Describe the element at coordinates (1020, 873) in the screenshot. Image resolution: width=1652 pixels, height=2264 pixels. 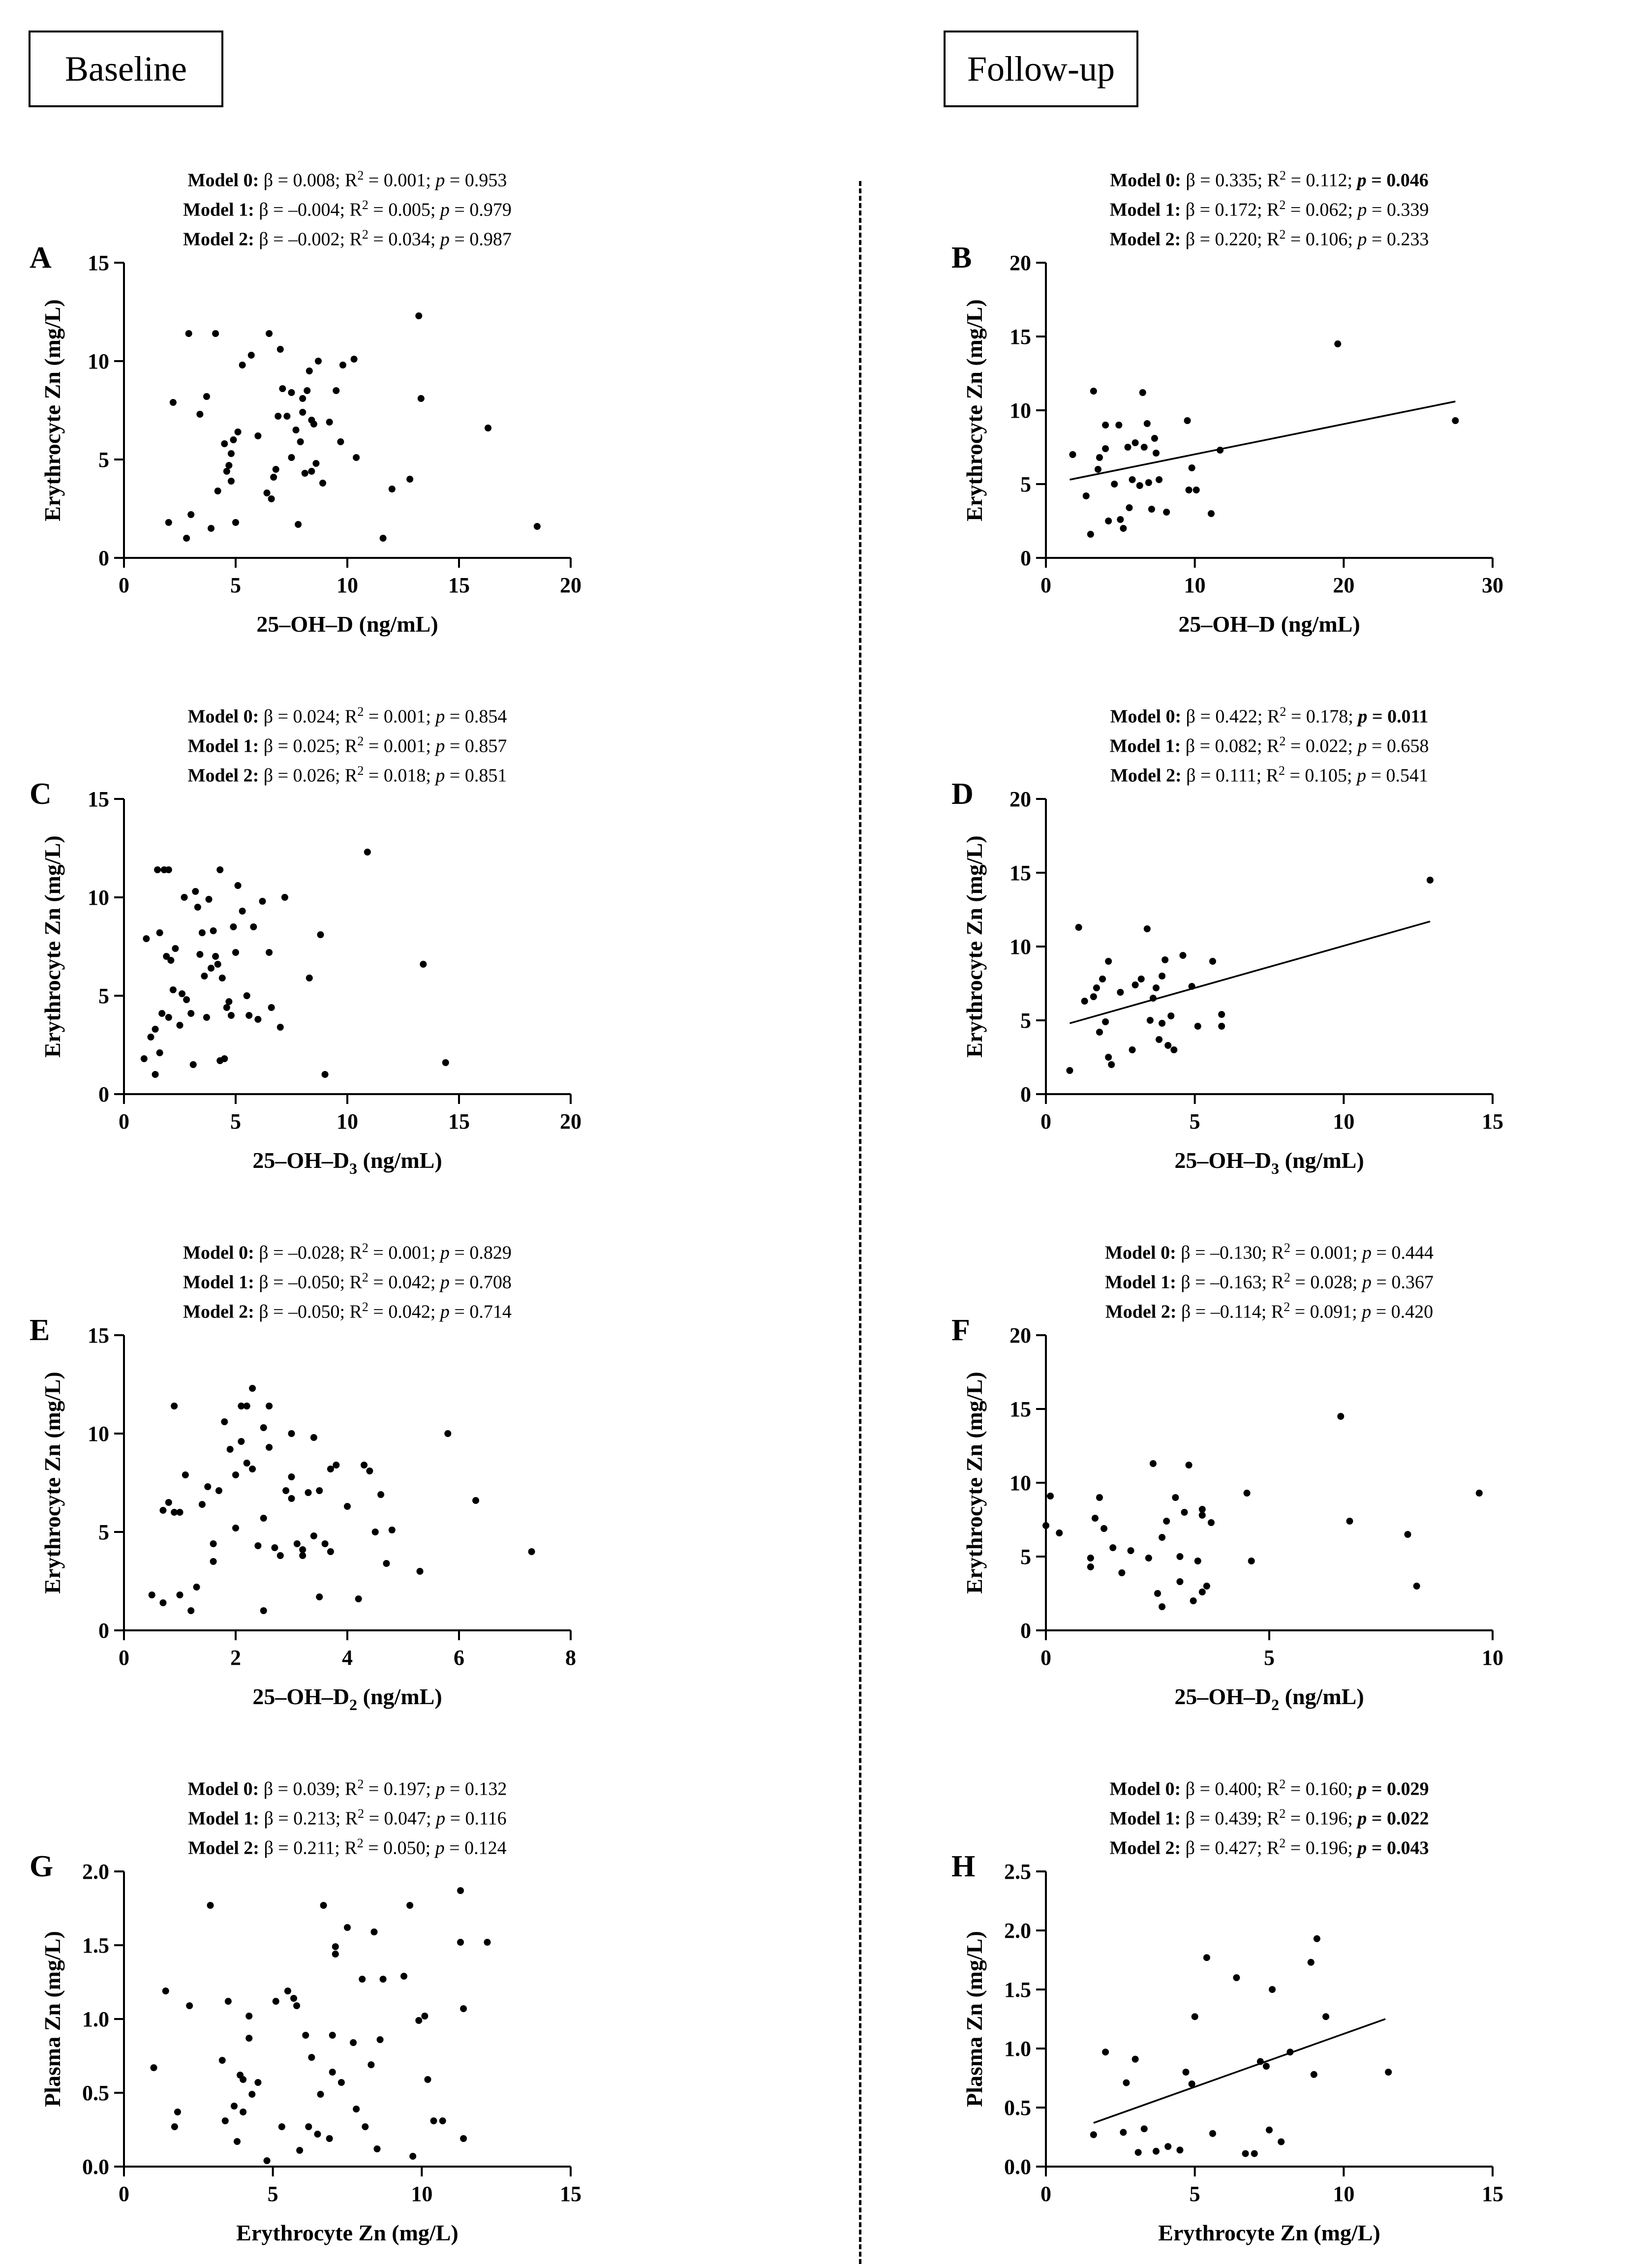
I see `y-tick-label-D: 15` at that location.